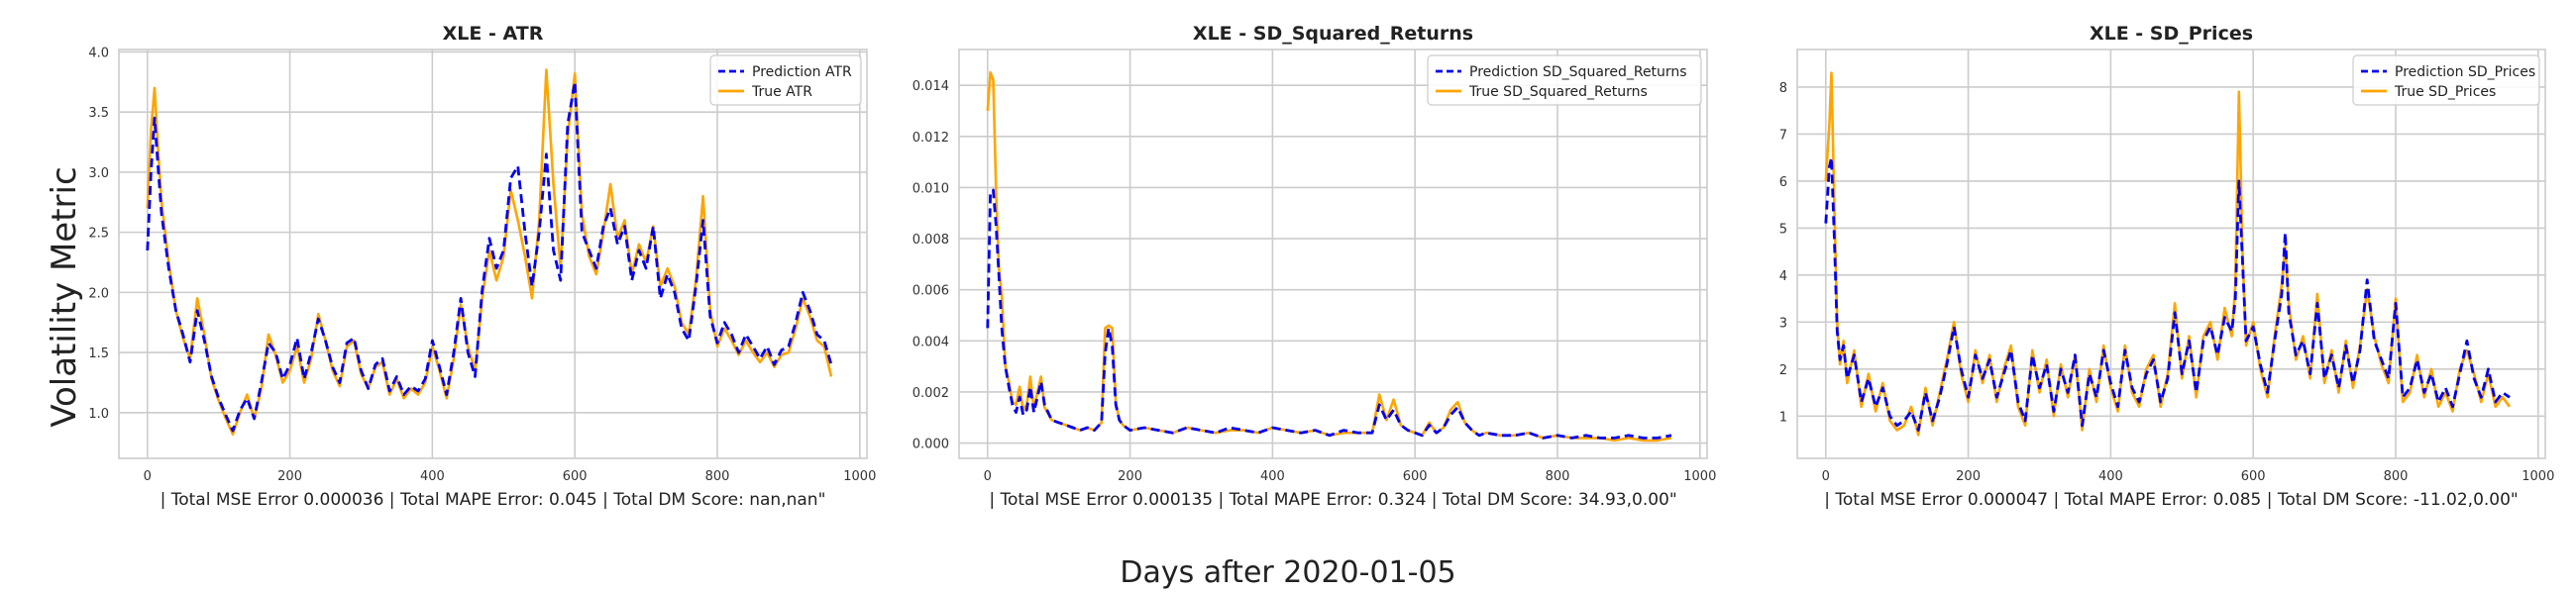  What do you see at coordinates (930, 138) in the screenshot?
I see `y-tick-label: 0.012` at bounding box center [930, 138].